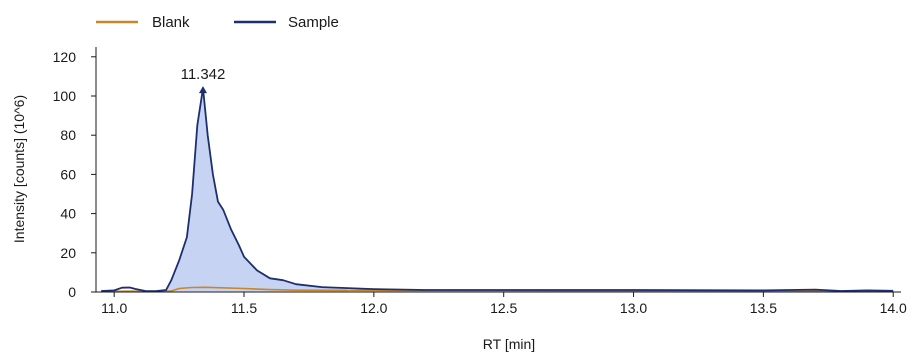 The height and width of the screenshot is (356, 917). Describe the element at coordinates (633, 308) in the screenshot. I see `x-tick-label: 13.0` at that location.